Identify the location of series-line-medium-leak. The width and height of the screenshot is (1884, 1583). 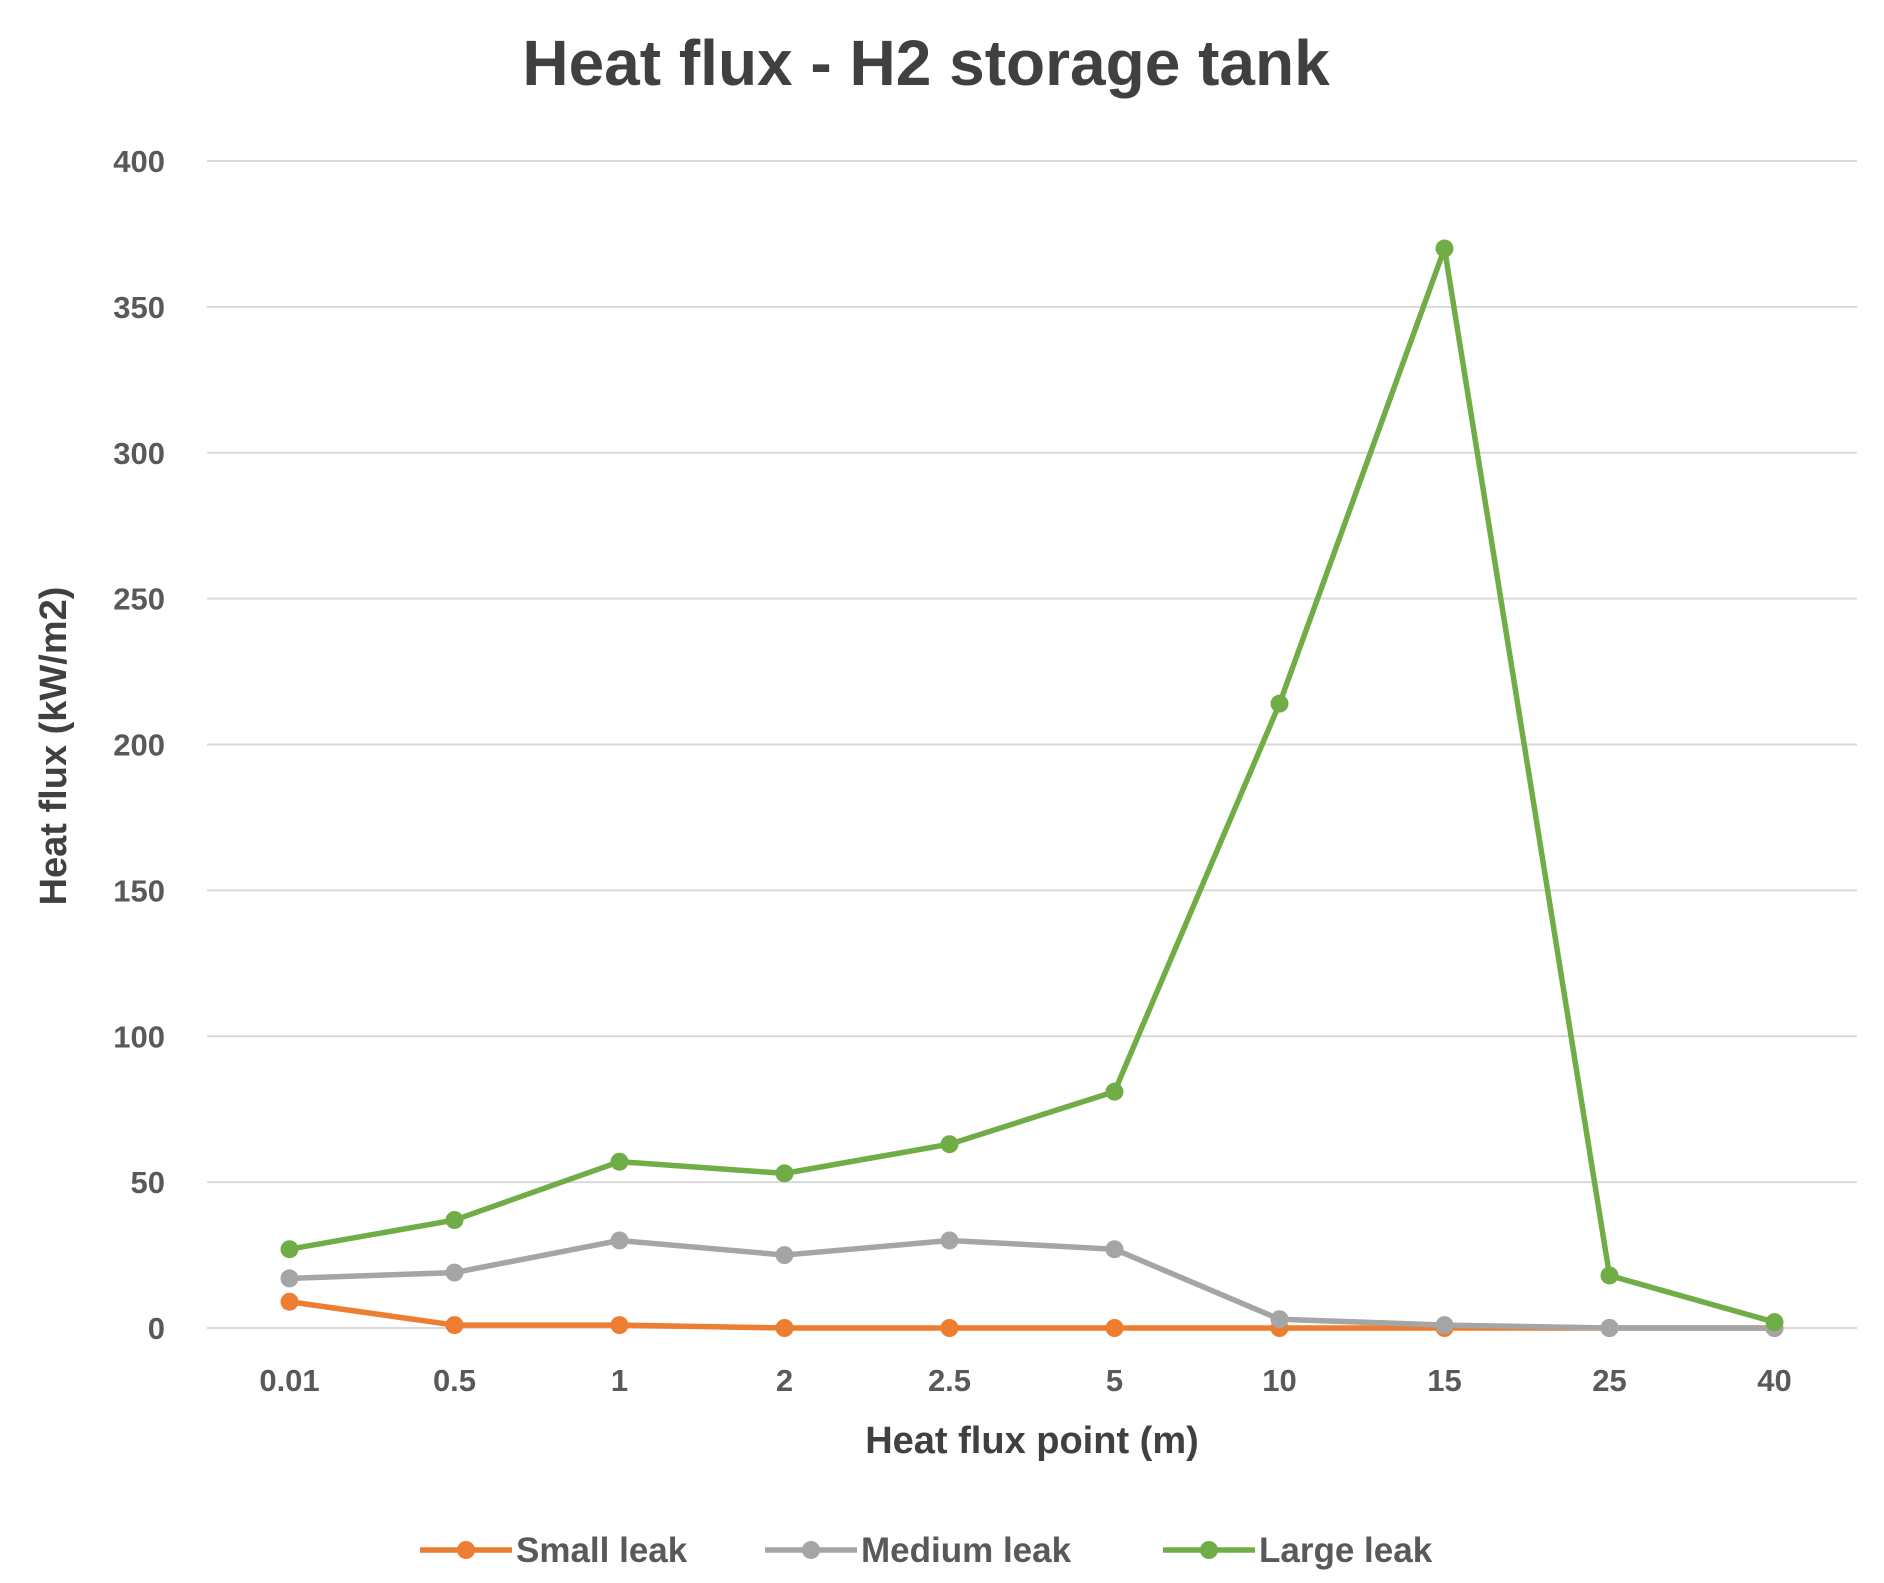
(1032, 1284).